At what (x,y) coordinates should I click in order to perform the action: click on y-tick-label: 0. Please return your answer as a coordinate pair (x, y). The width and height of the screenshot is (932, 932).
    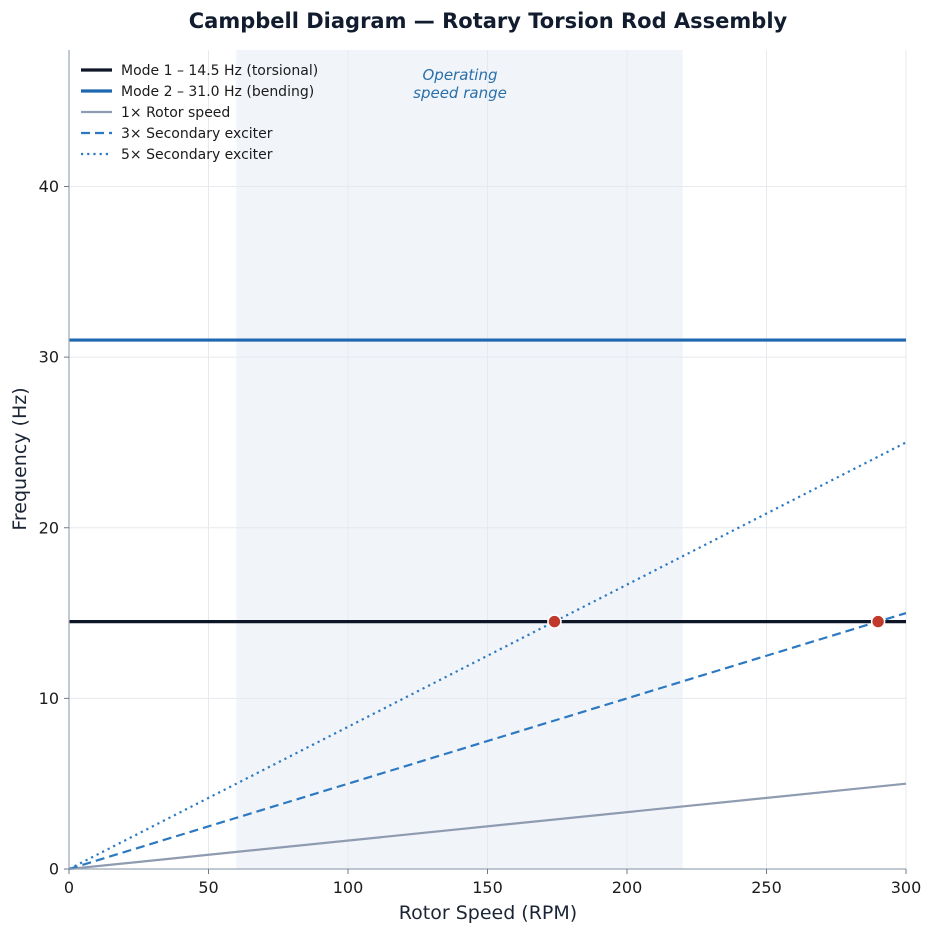
    Looking at the image, I should click on (54, 869).